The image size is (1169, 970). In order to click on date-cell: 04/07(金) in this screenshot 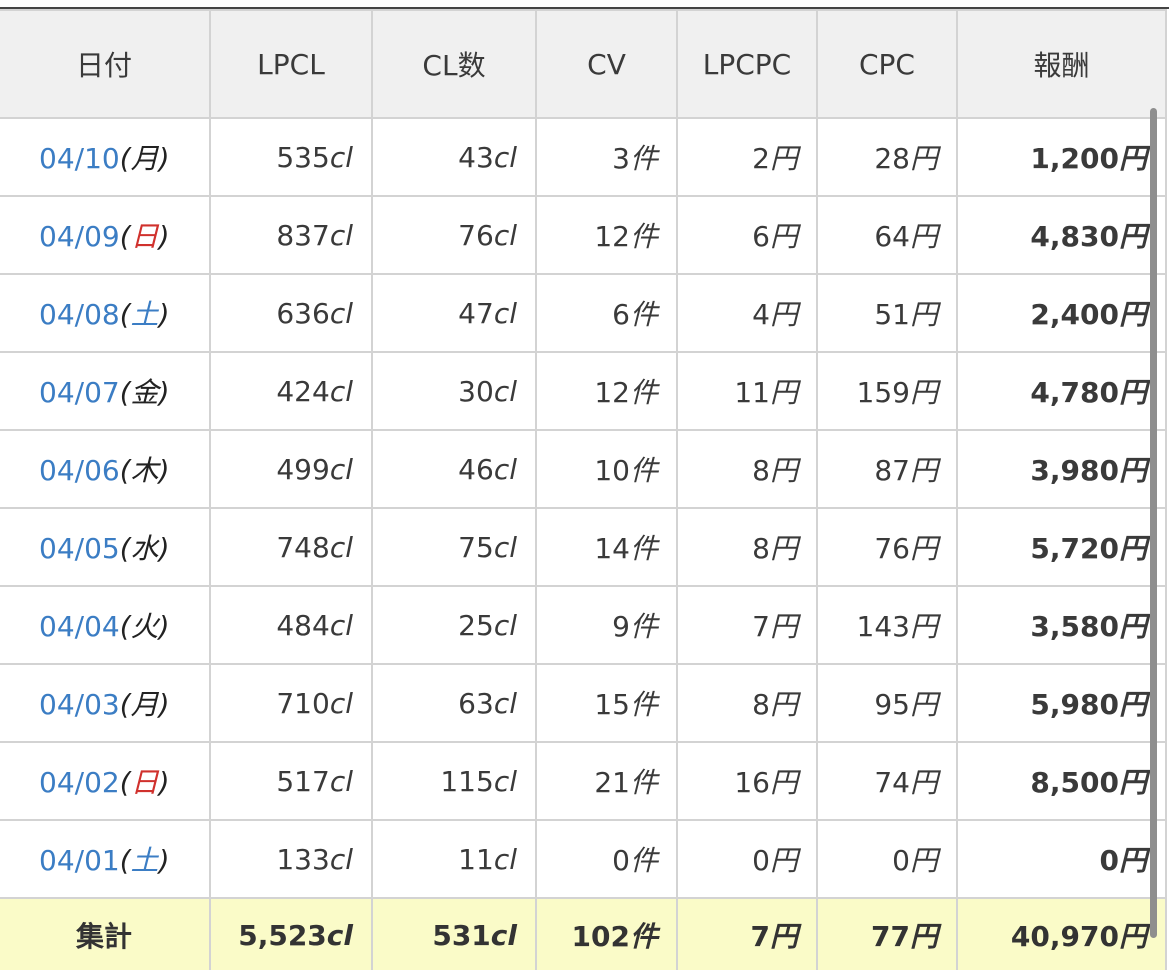, I will do `click(105, 391)`.